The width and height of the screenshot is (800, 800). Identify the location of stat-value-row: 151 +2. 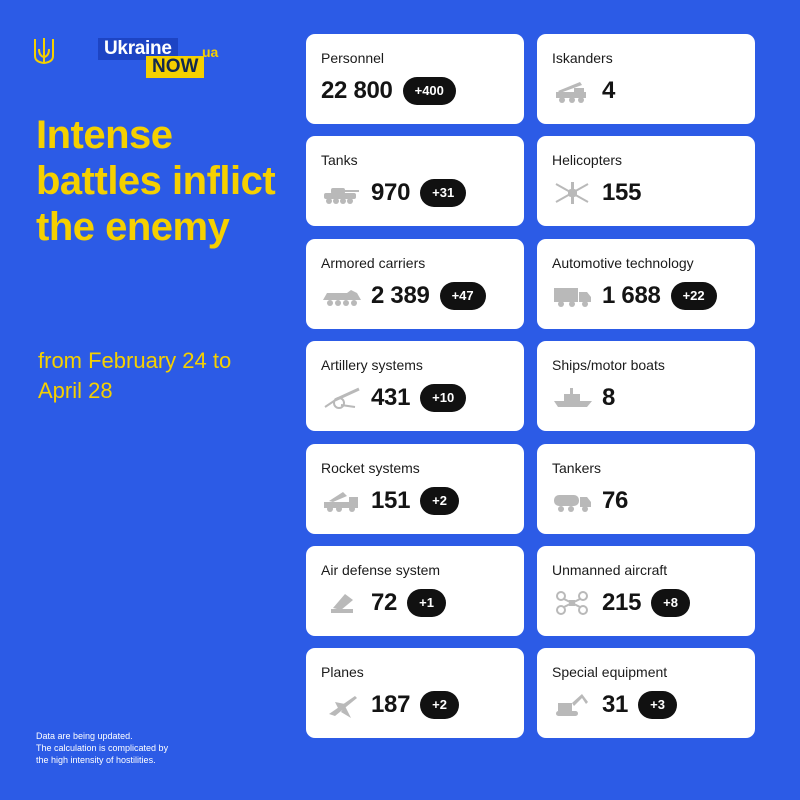
(390, 501).